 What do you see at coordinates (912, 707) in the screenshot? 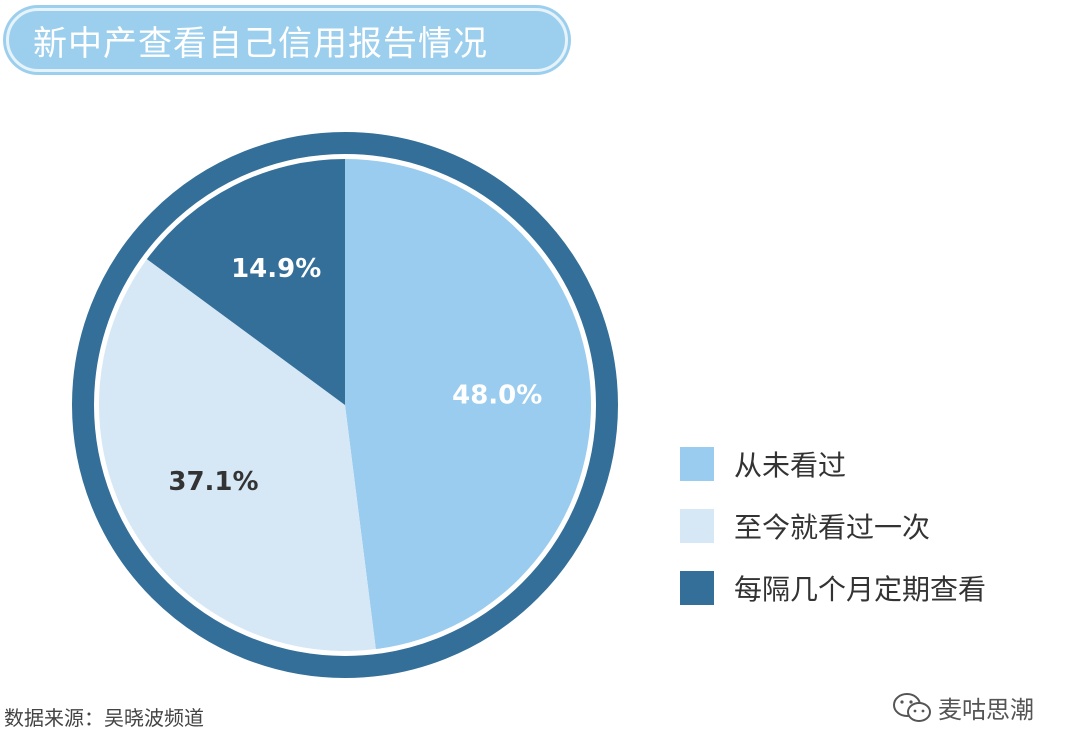
I see `wechat-icon` at bounding box center [912, 707].